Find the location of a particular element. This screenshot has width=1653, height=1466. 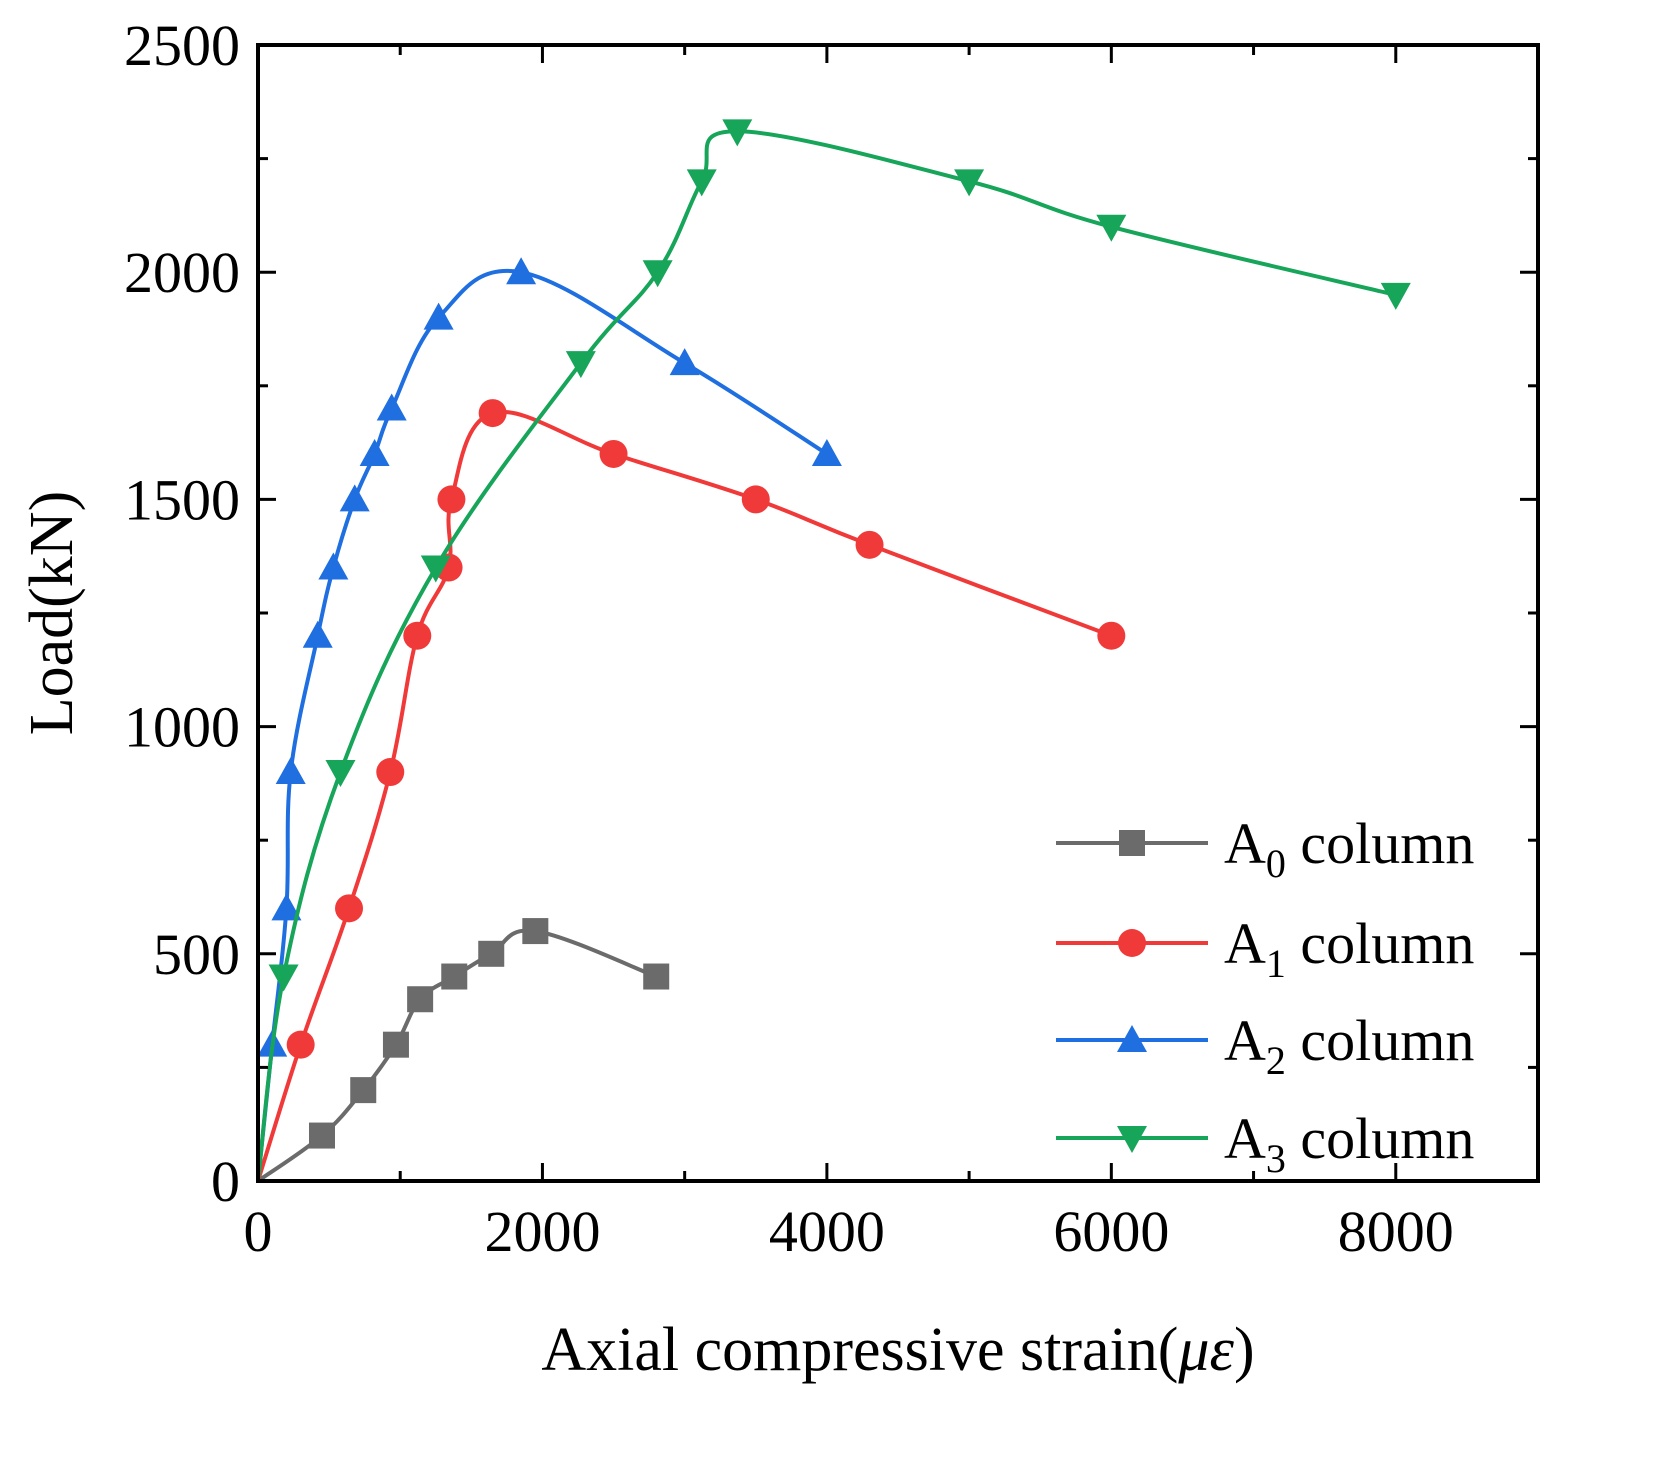

legend-item: A2 column is located at coordinates (1265, 1045).